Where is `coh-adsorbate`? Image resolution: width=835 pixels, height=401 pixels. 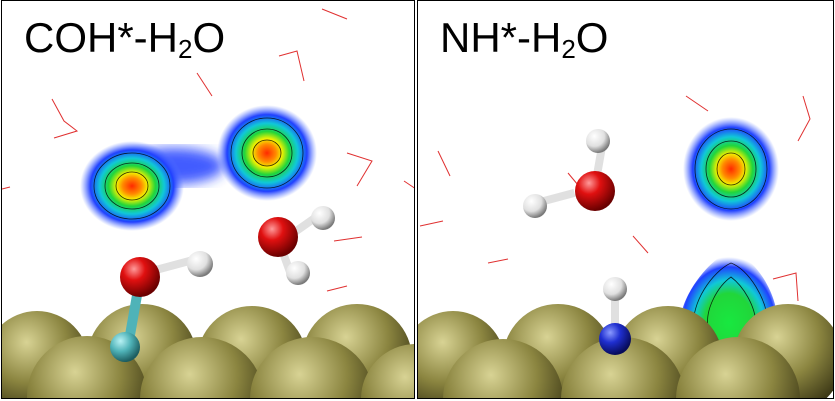 coh-adsorbate is located at coordinates (161, 306).